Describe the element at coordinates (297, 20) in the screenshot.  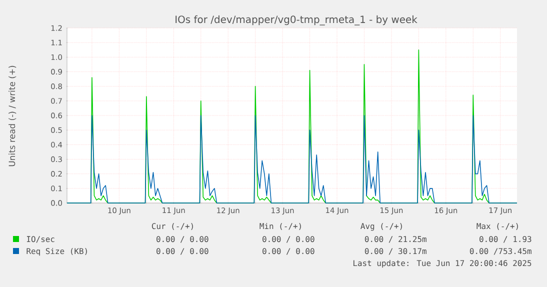
I see `chart-title: IOs for /dev/mapper/vg0-tmp_rmeta_1 - by week` at that location.